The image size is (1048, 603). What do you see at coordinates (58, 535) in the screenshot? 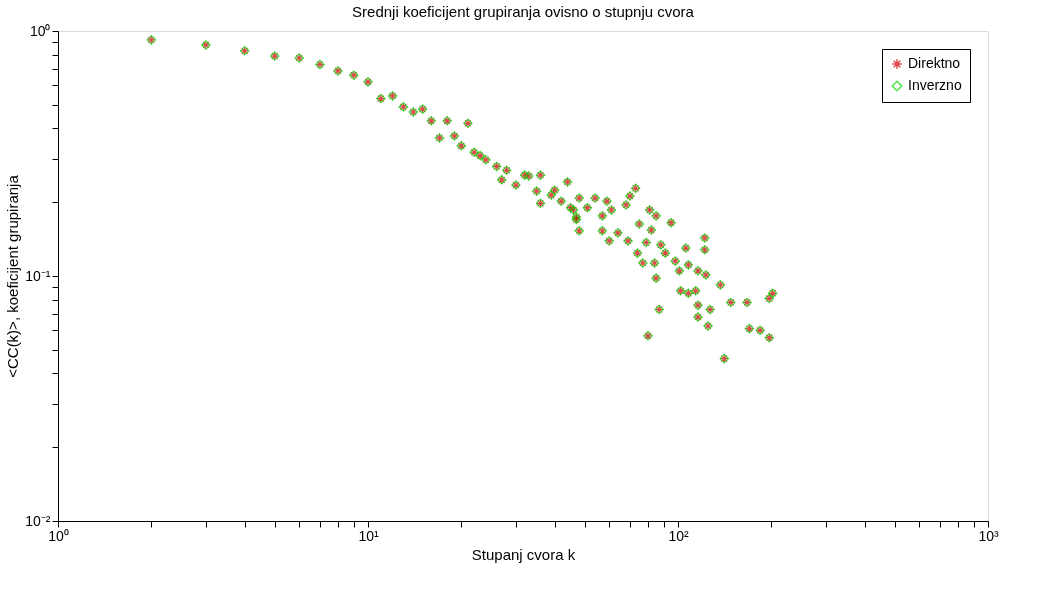
I see `x-tick-label: 10⁰` at bounding box center [58, 535].